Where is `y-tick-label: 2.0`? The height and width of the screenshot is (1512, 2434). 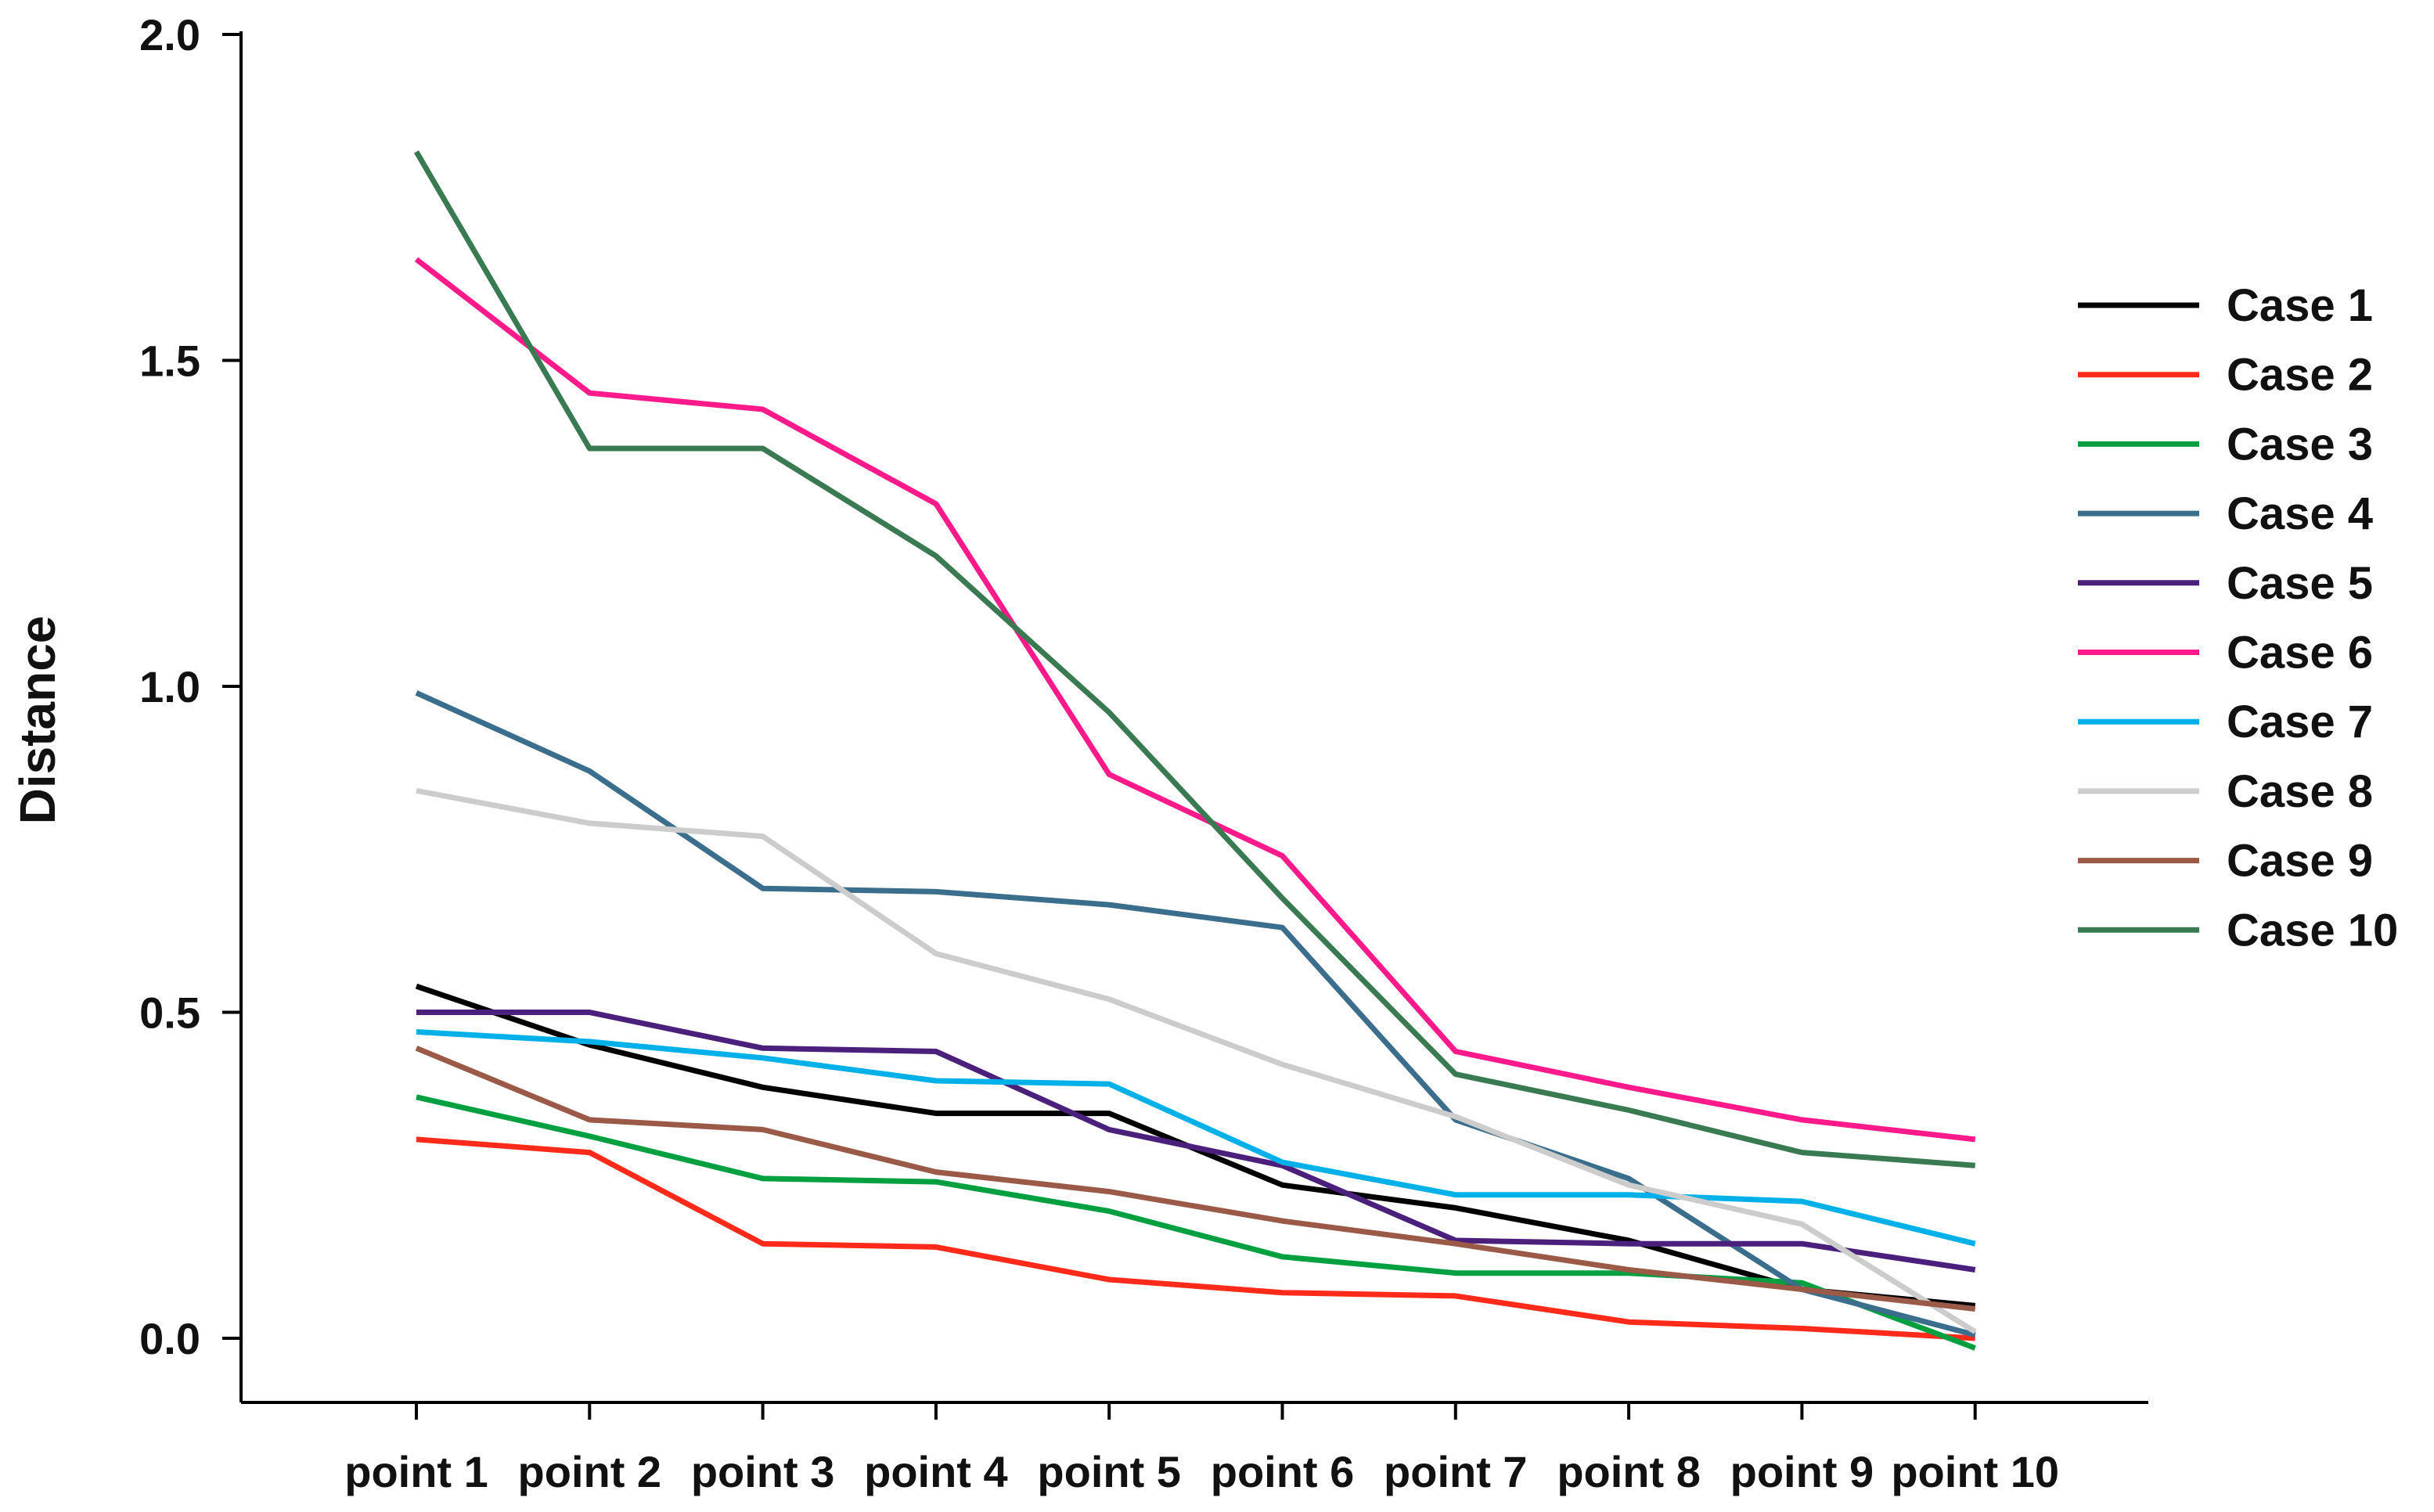 y-tick-label: 2.0 is located at coordinates (169, 34).